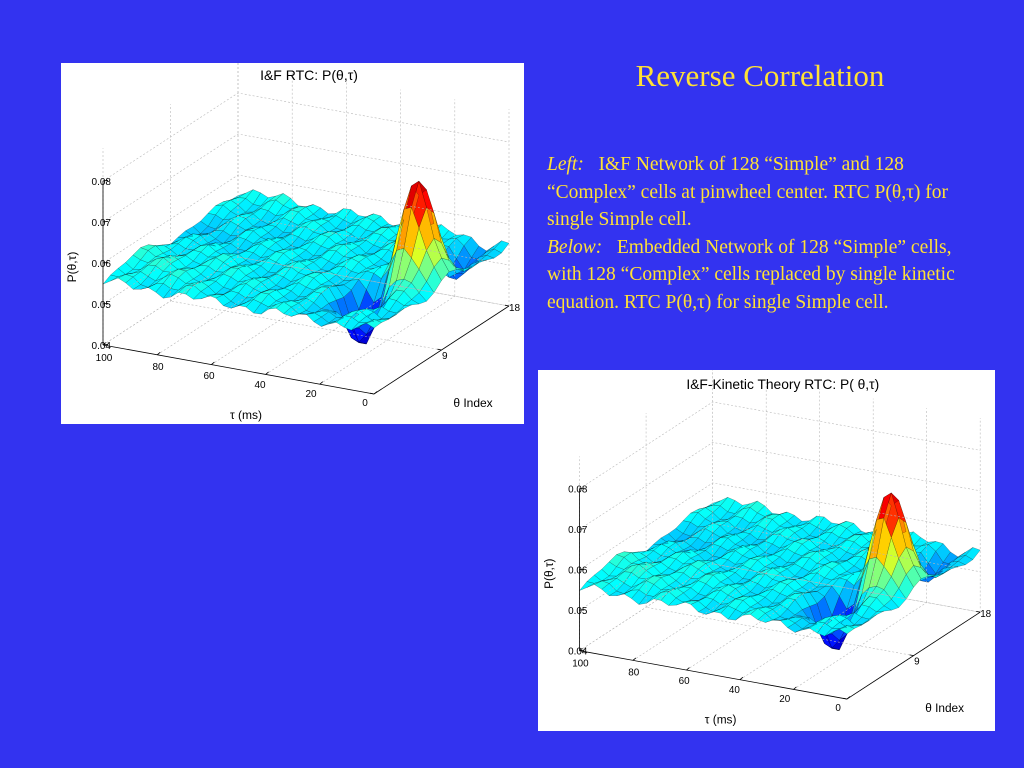  I want to click on below-label: Below:, so click(575, 247).